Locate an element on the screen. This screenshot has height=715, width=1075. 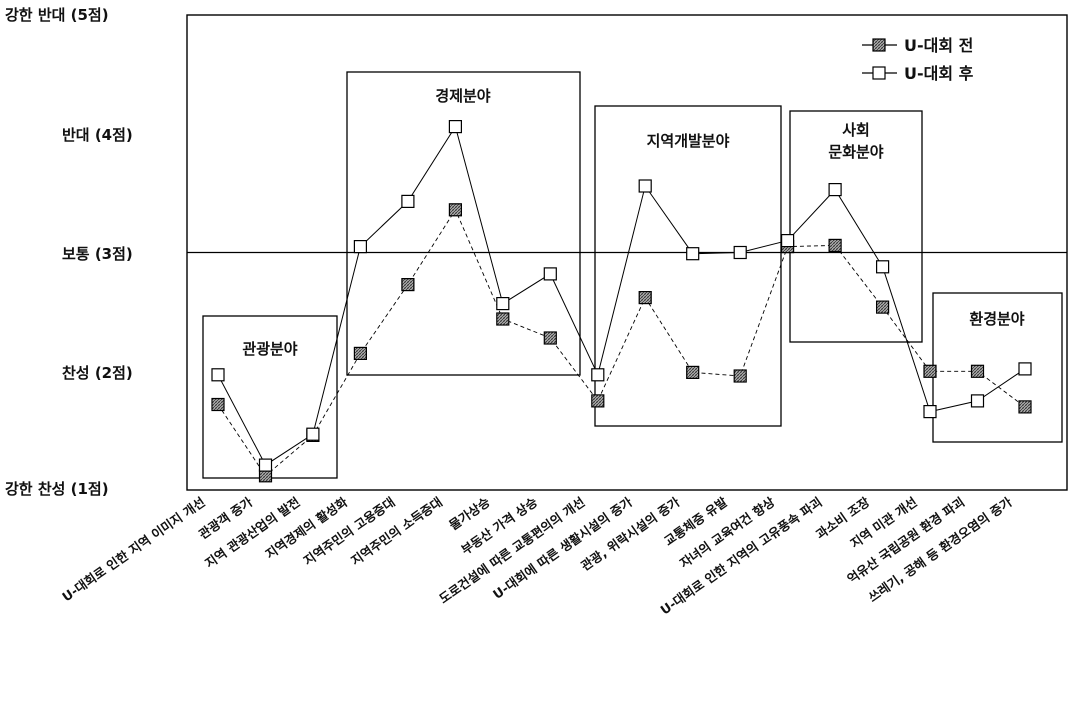
y-tick-label: 반대 (4점) is located at coordinates (97, 135).